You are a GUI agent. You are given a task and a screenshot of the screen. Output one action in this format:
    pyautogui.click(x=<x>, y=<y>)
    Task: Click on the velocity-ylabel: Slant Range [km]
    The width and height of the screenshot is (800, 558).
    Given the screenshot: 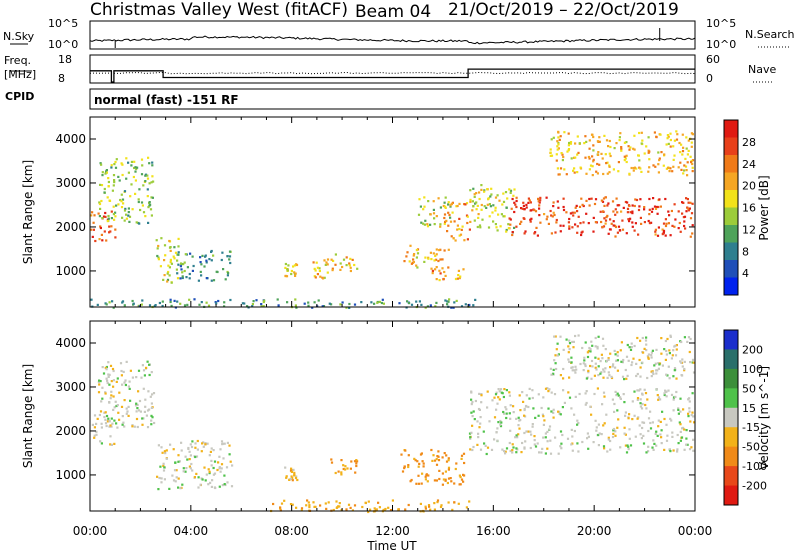 What is the action you would take?
    pyautogui.click(x=28, y=416)
    